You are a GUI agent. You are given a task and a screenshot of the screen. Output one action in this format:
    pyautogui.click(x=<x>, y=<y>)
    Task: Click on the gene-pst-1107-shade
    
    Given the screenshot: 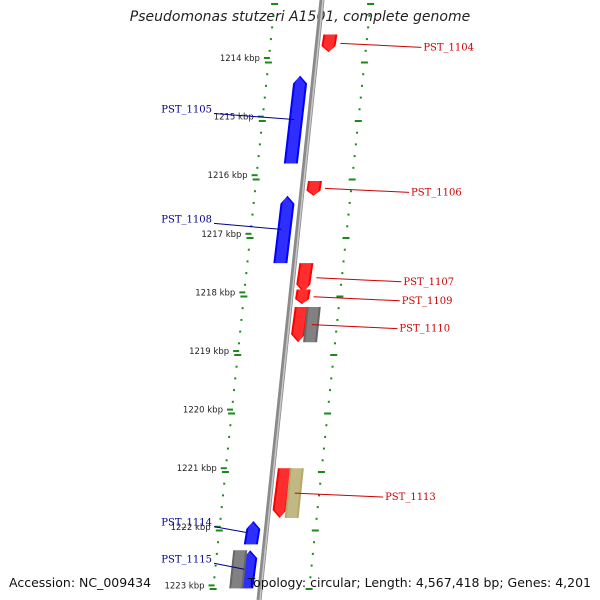 What is the action you would take?
    pyautogui.click(x=305, y=278)
    